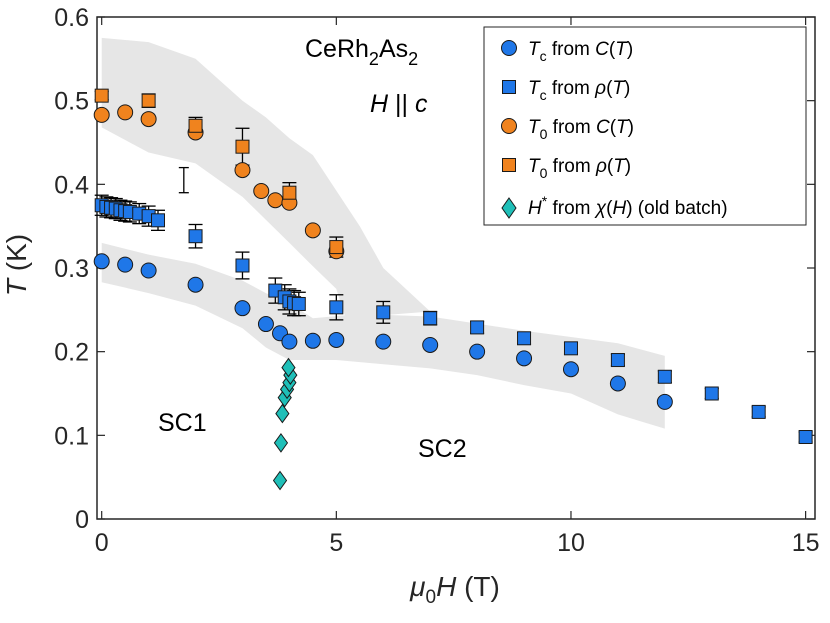 This screenshot has height=623, width=830. I want to click on legend-marker-circle-orange, so click(509, 126).